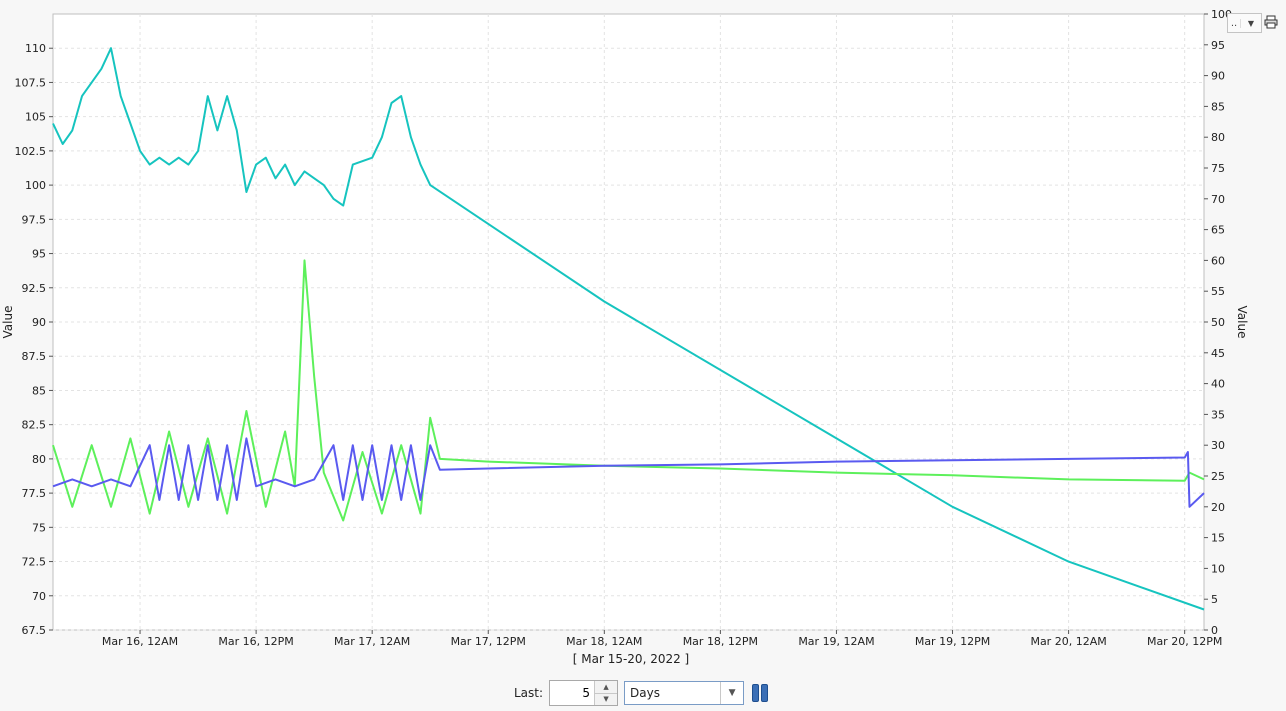  I want to click on right-tick-label: 80, so click(1218, 137).